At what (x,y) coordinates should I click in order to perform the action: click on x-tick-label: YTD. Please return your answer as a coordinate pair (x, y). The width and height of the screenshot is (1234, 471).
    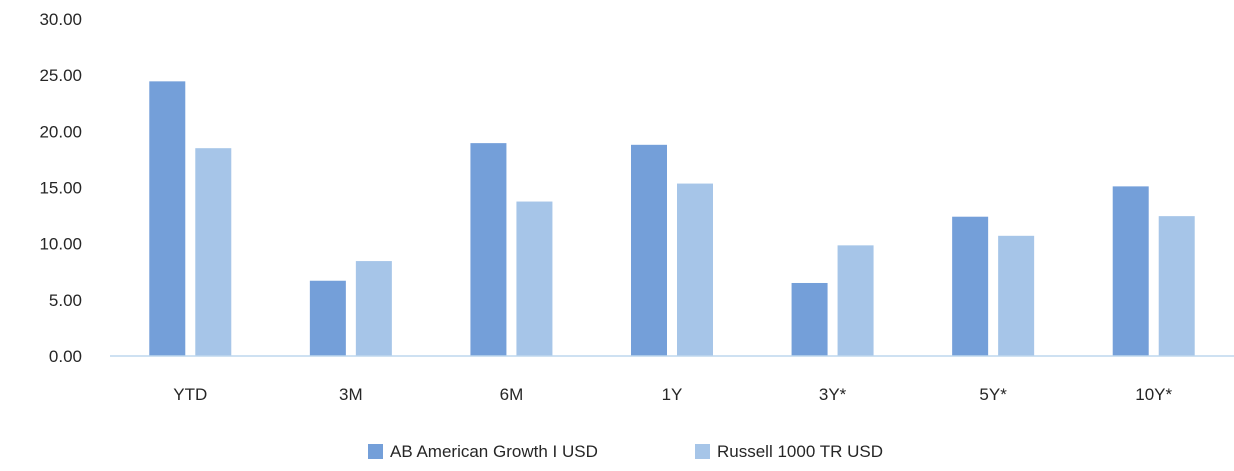
    Looking at the image, I should click on (190, 394).